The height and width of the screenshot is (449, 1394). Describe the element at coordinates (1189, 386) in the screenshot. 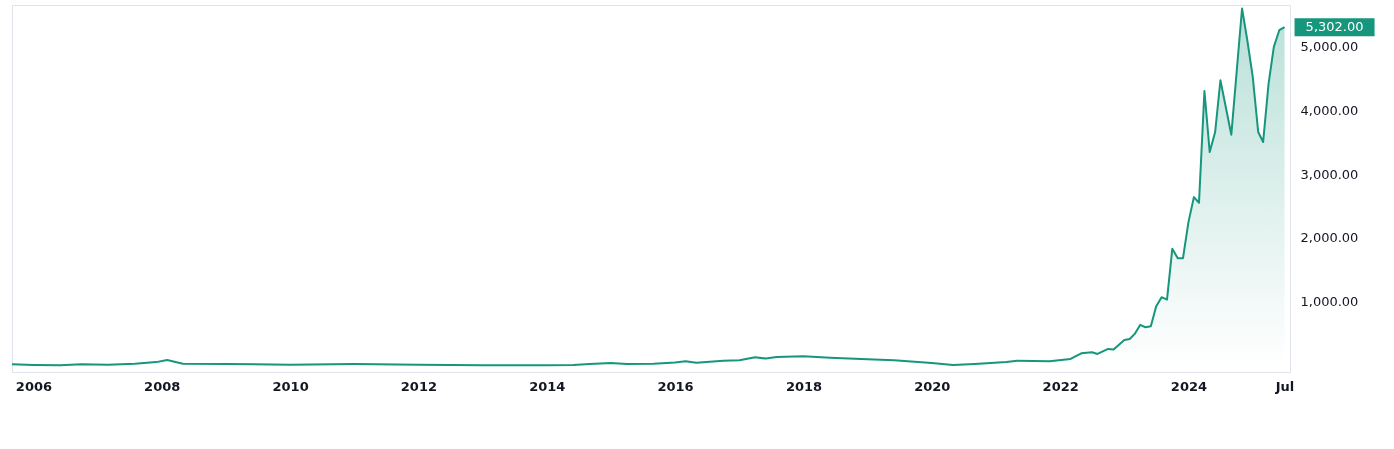

I see `x-tick-label: 2024` at that location.